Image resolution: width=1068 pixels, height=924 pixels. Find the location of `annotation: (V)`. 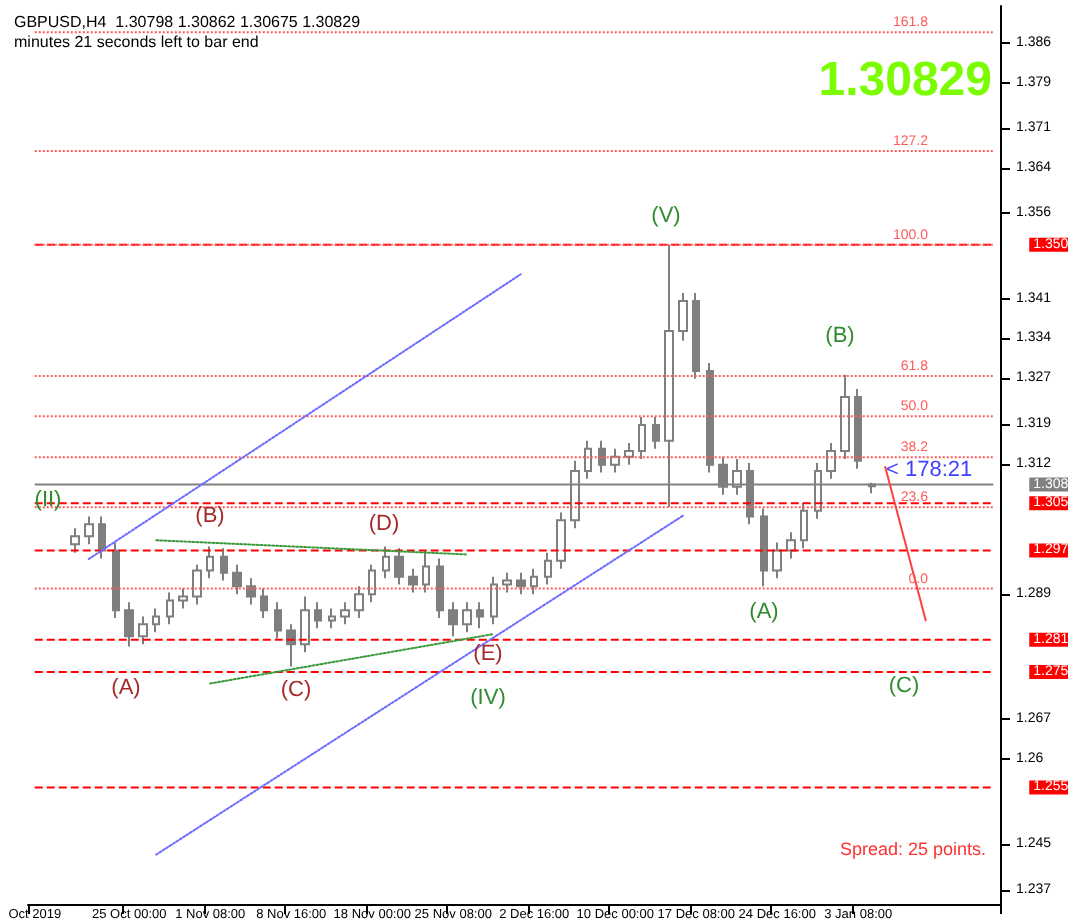

annotation: (V) is located at coordinates (666, 216).